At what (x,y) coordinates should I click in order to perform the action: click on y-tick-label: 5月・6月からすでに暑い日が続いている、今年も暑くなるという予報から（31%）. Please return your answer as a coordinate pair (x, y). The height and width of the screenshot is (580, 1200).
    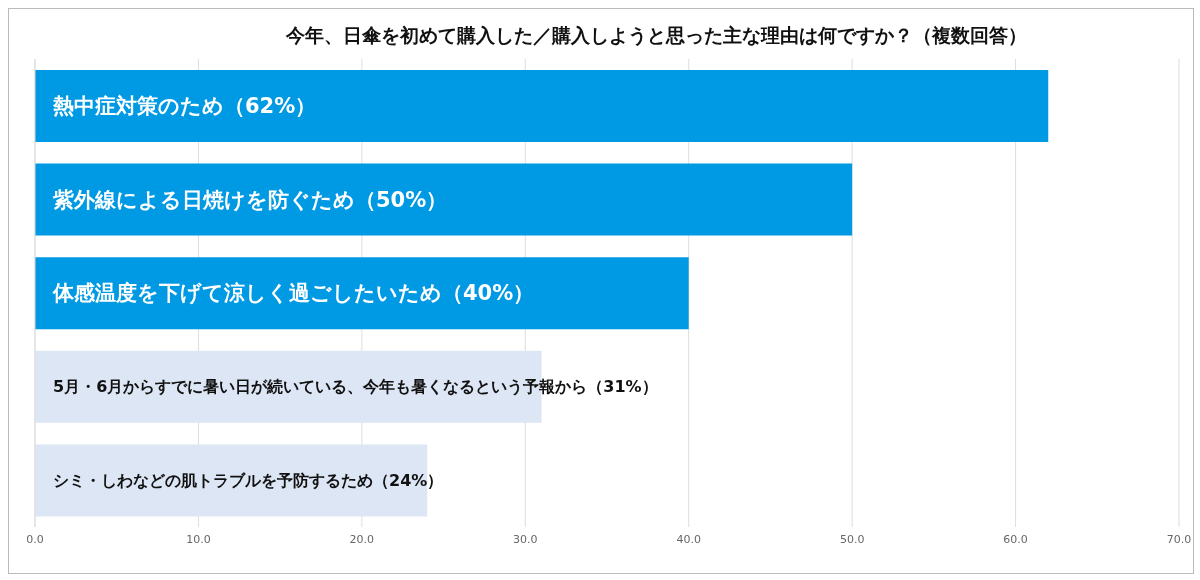
    Looking at the image, I should click on (355, 387).